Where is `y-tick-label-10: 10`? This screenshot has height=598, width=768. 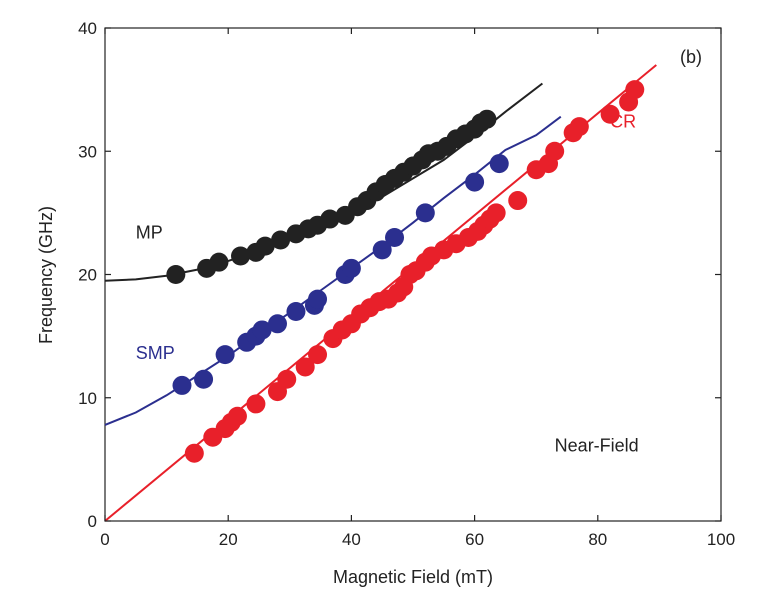 y-tick-label-10: 10 is located at coordinates (87, 398).